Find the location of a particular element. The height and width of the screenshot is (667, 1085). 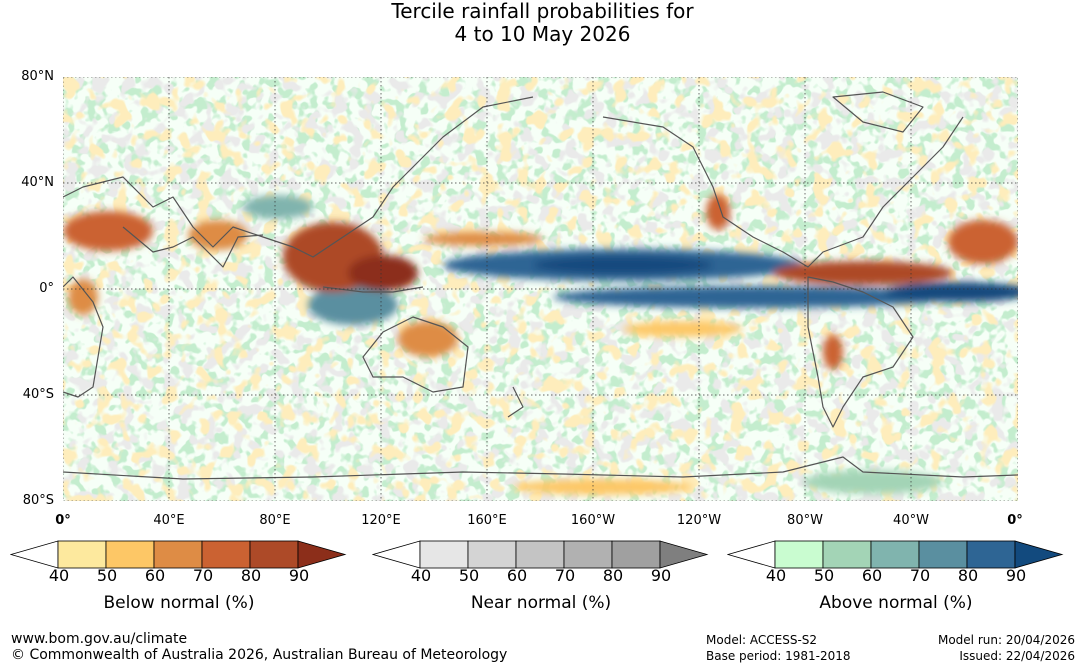

cb-below-swatch-high is located at coordinates (322, 554).